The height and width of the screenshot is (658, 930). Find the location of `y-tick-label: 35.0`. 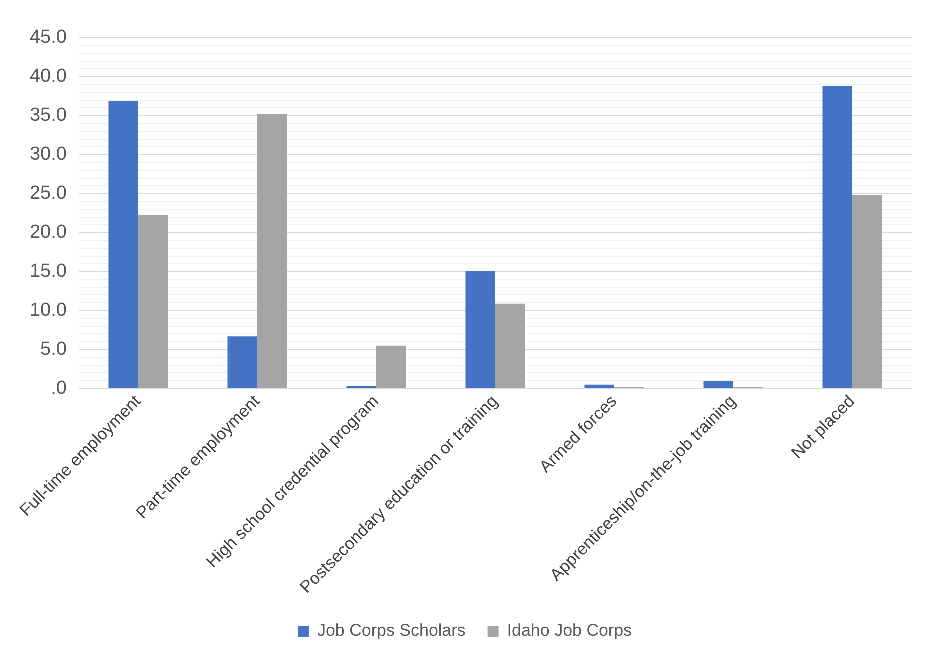

y-tick-label: 35.0 is located at coordinates (48, 115).